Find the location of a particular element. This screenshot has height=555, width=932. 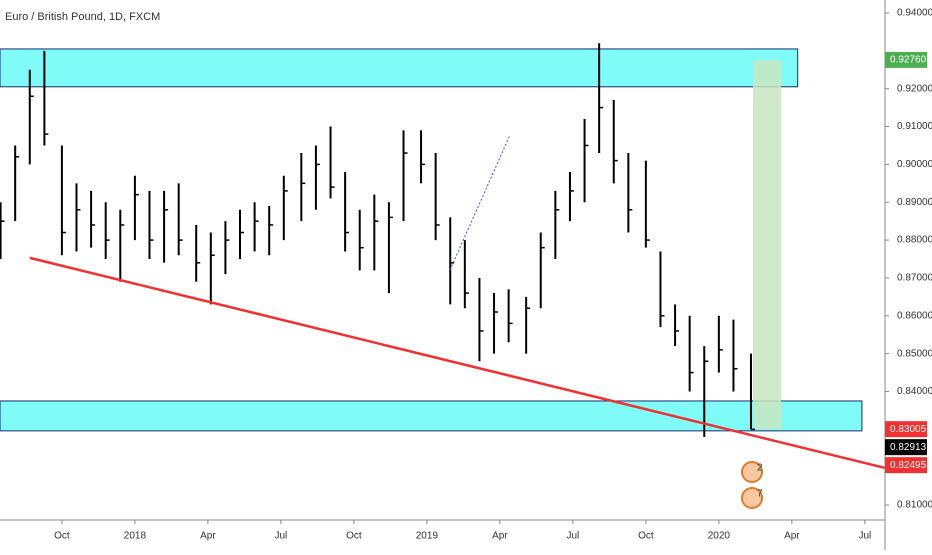

x-tick-label: 2019 is located at coordinates (427, 536).